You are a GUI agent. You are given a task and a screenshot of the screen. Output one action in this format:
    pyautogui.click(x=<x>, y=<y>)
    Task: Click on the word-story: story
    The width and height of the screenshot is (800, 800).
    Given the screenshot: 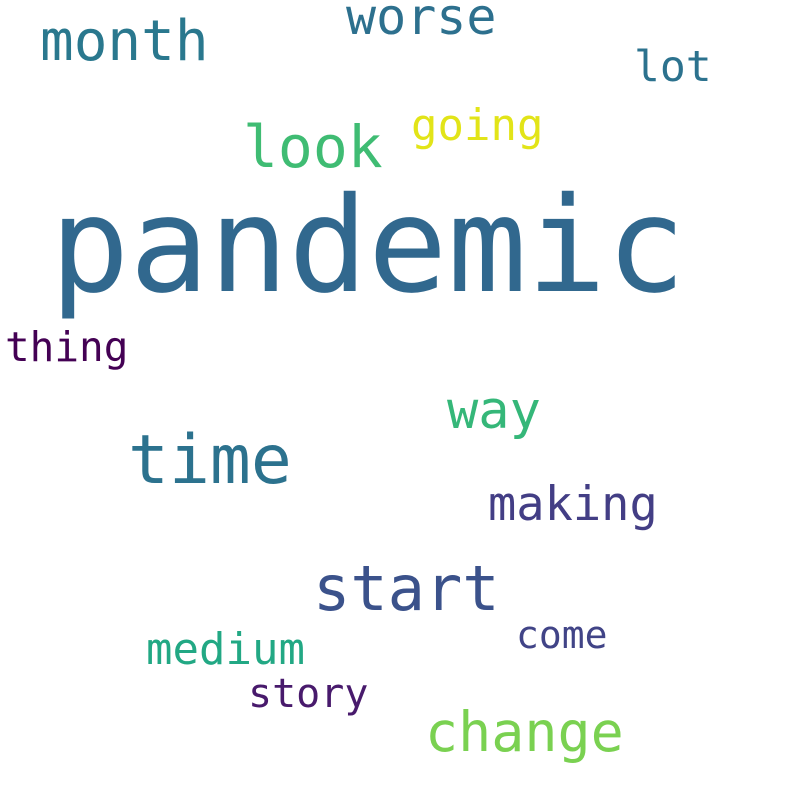 What is the action you would take?
    pyautogui.click(x=308, y=694)
    